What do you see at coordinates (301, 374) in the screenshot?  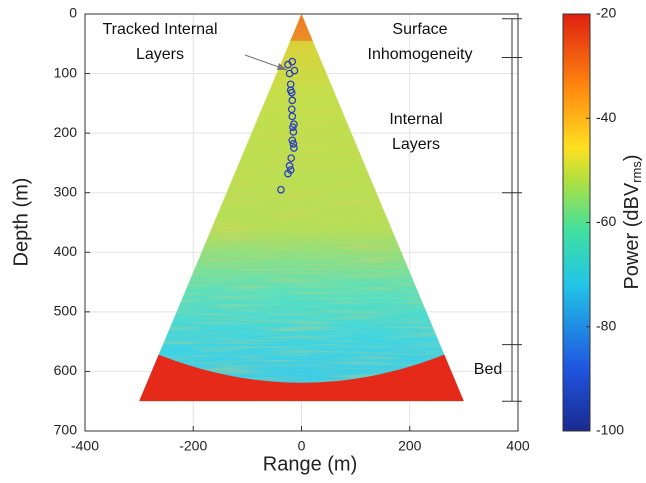 I see `bed-region` at bounding box center [301, 374].